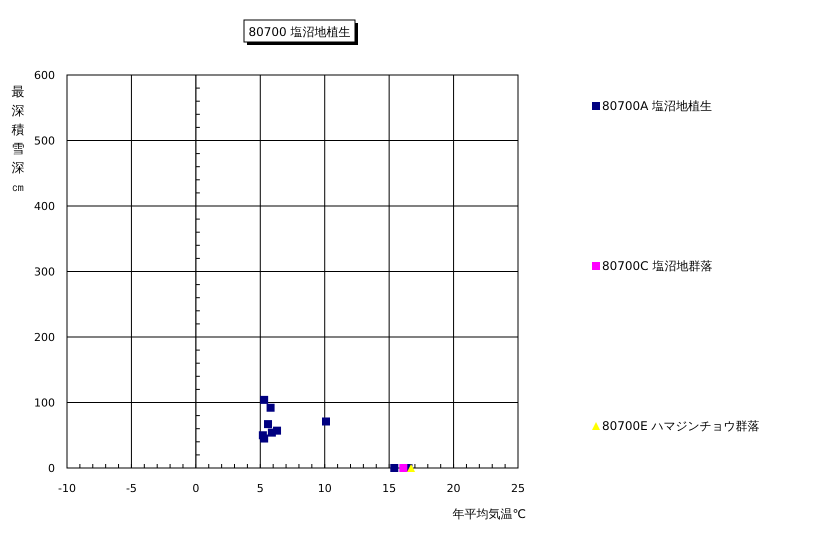 The height and width of the screenshot is (534, 816). What do you see at coordinates (67, 488) in the screenshot?
I see `x-tick-label: -10` at bounding box center [67, 488].